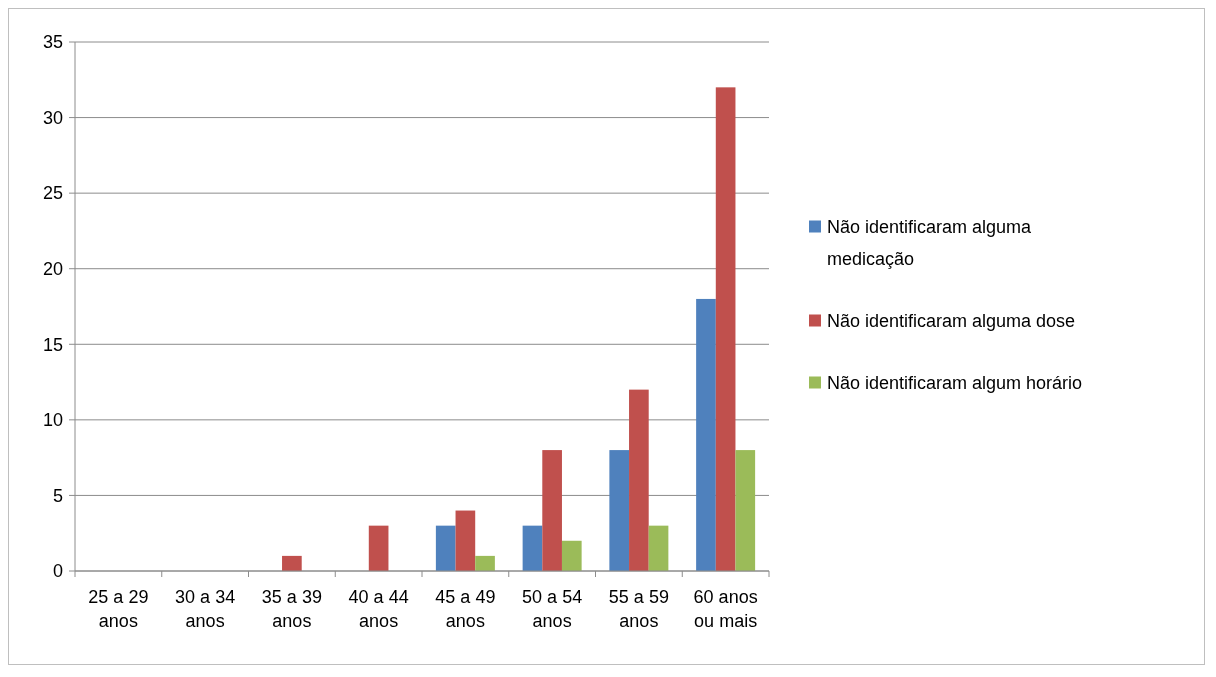 The height and width of the screenshot is (677, 1216). I want to click on y-tick-label: 35, so click(52, 42).